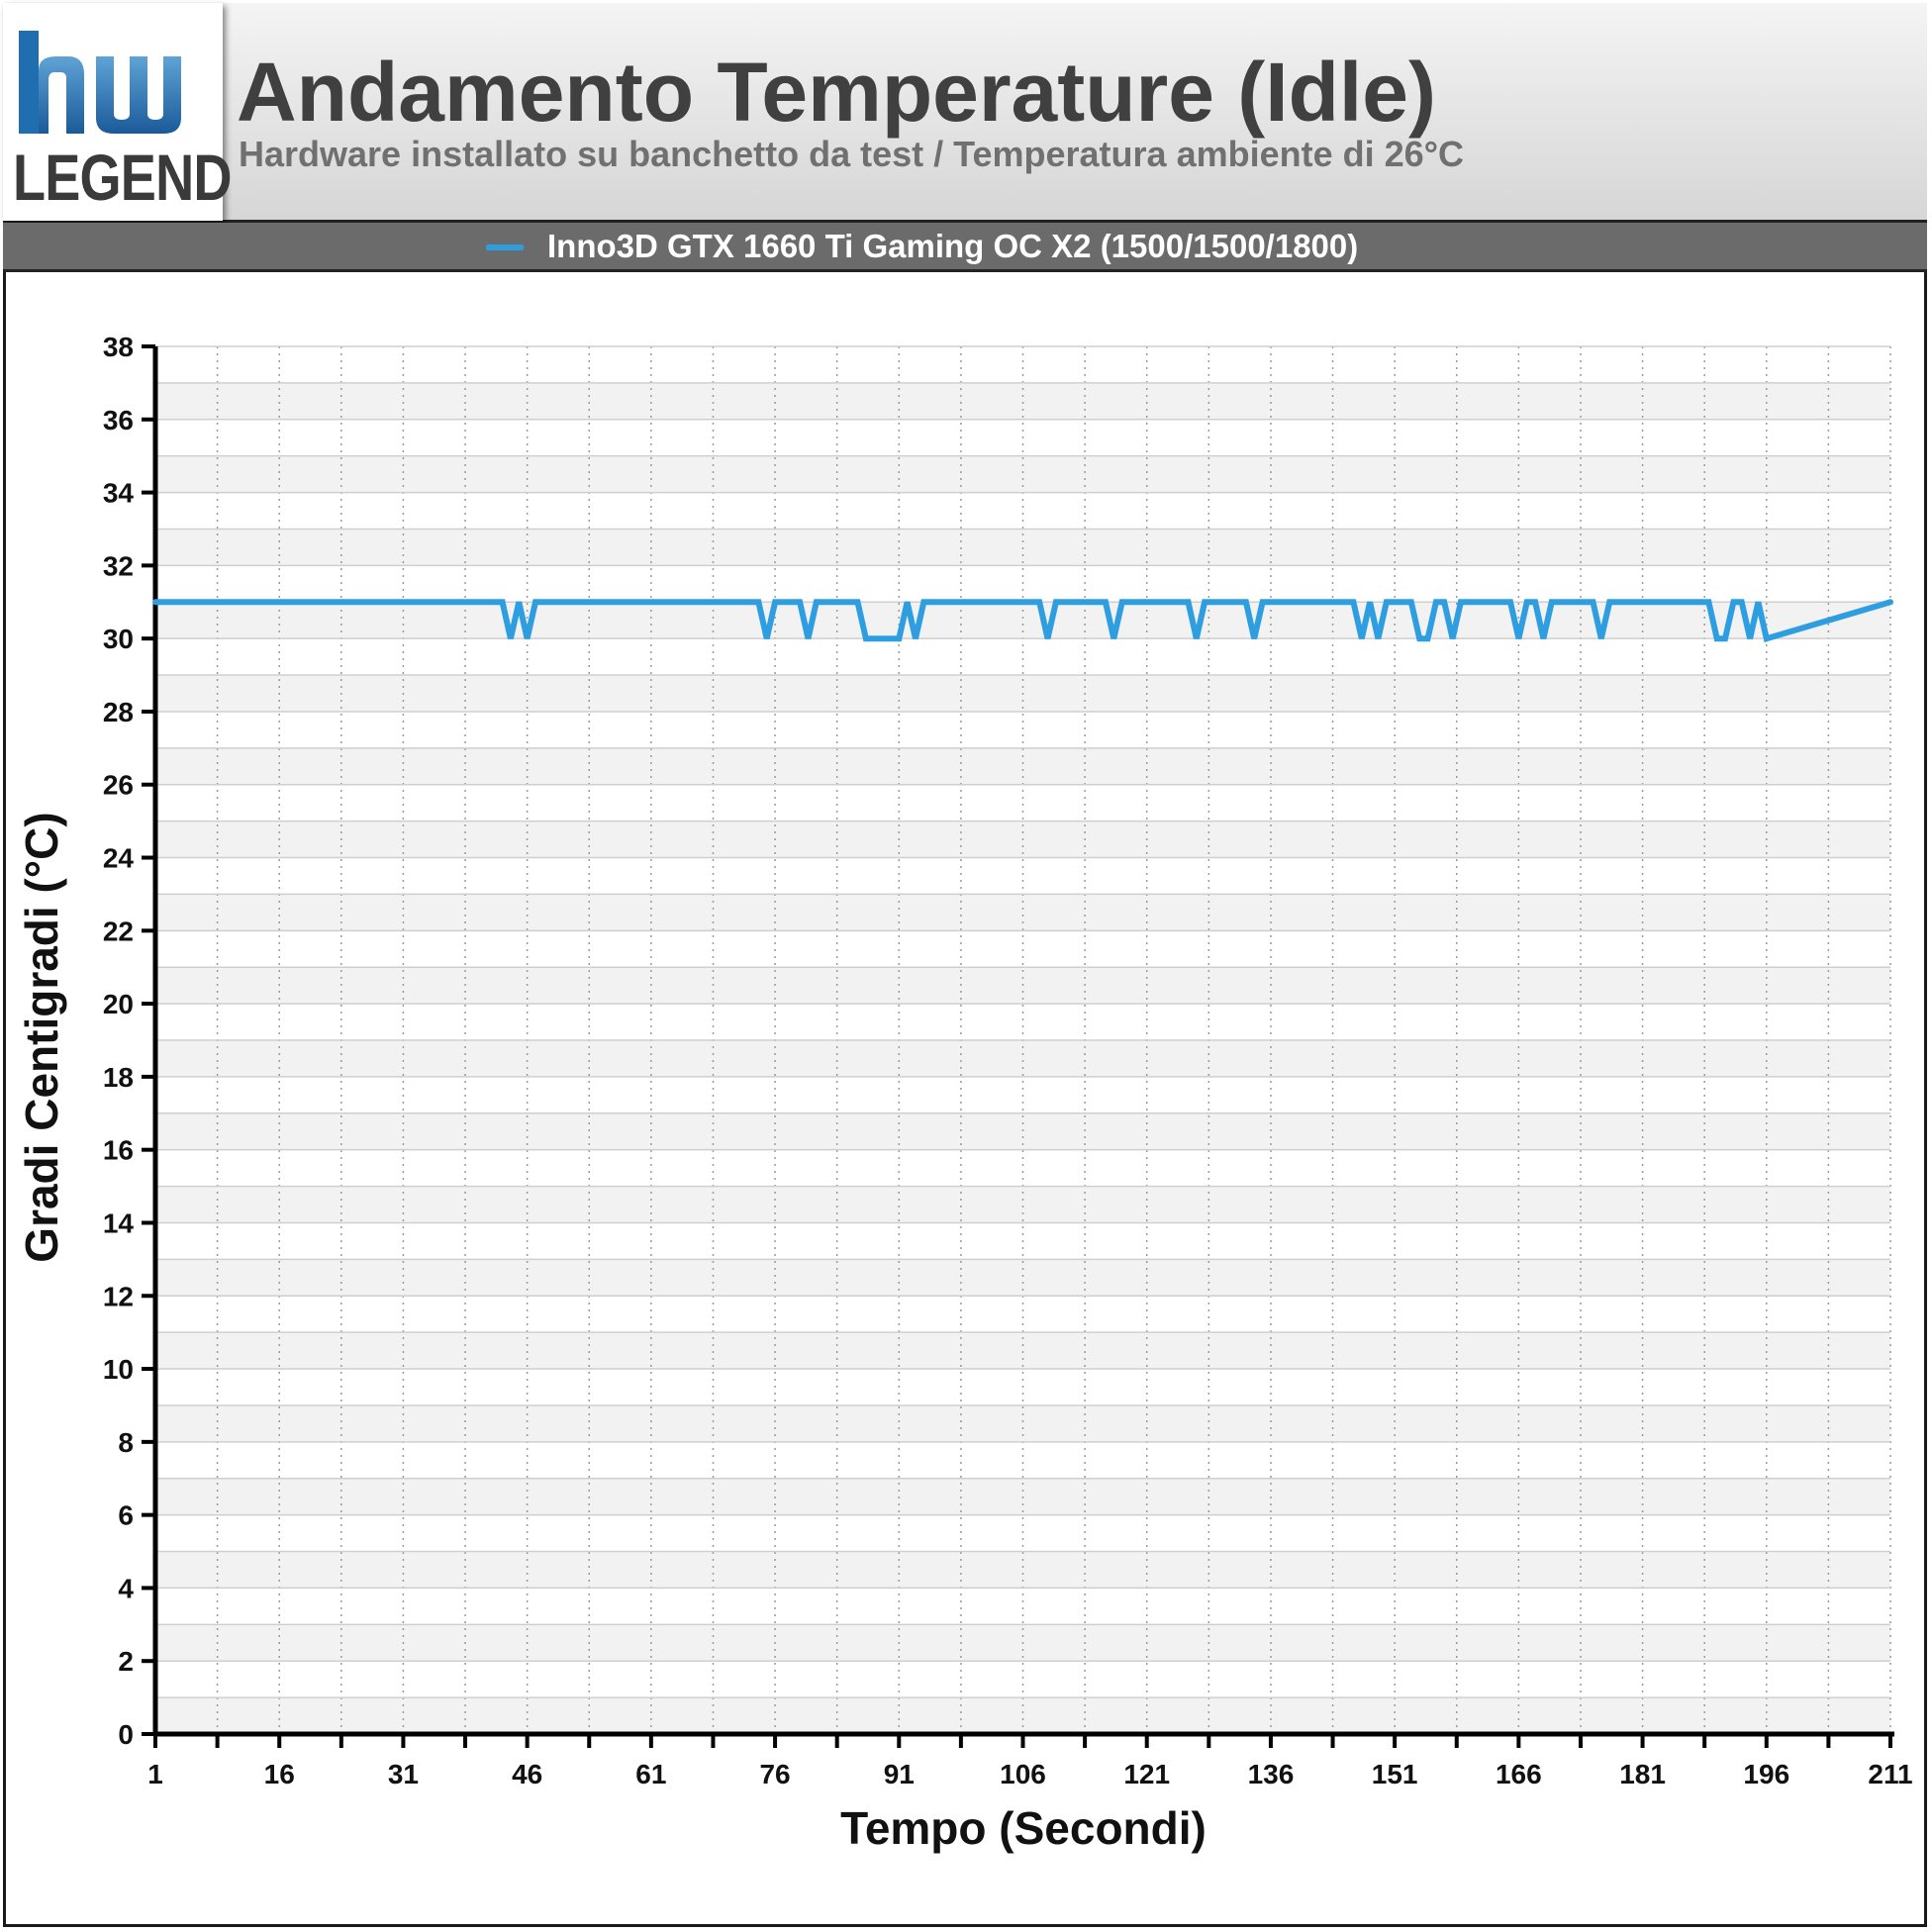  What do you see at coordinates (155, 1774) in the screenshot?
I see `x-tick-label: 1` at bounding box center [155, 1774].